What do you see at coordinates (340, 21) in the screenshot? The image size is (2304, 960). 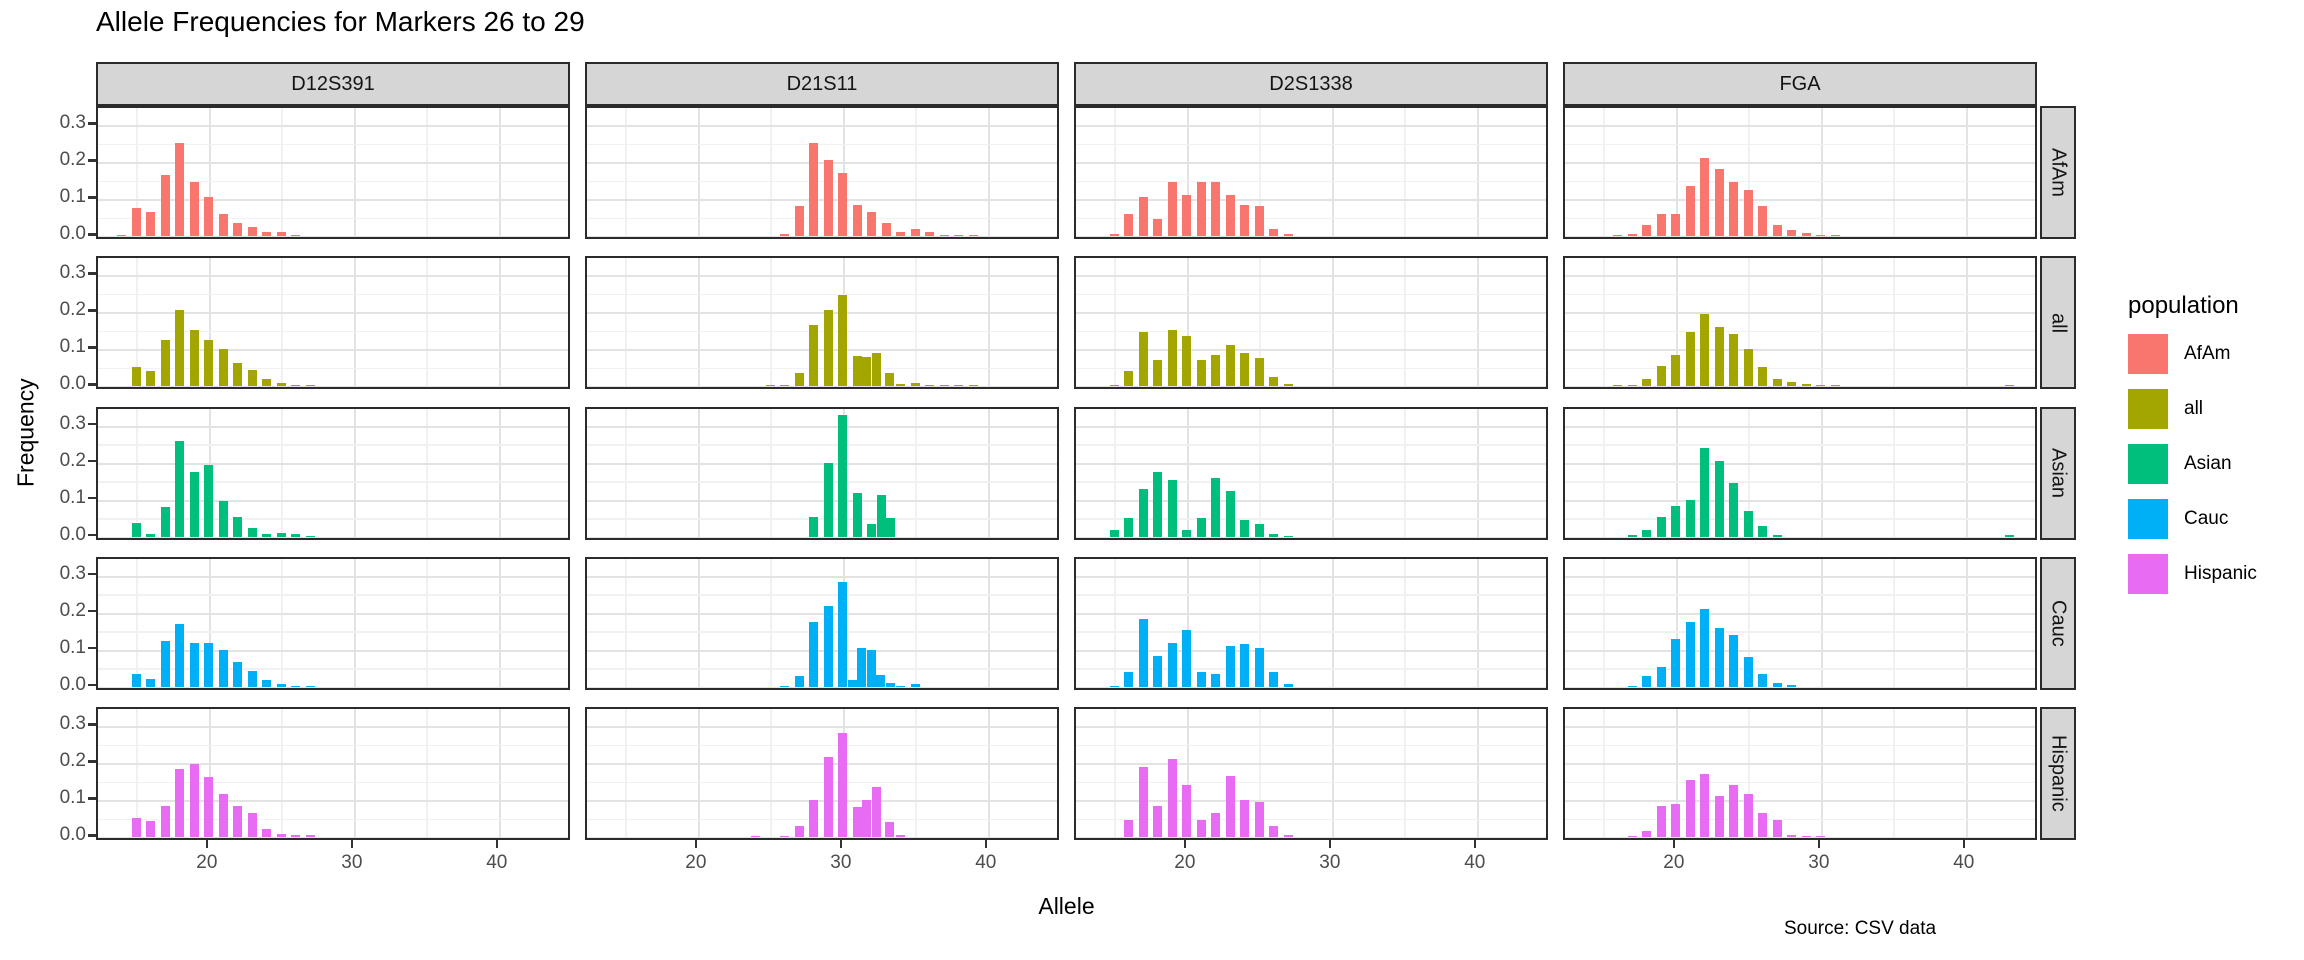 I see `chart-title: Allele Frequencies for Markers 26 to 29` at bounding box center [340, 21].